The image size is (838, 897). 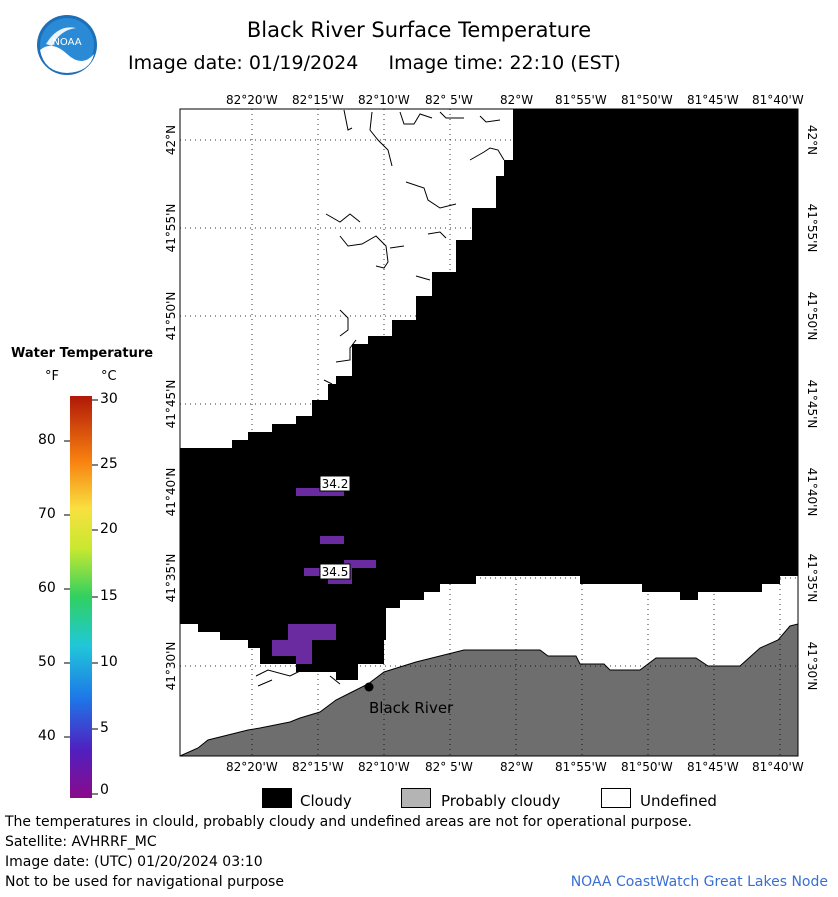 I want to click on colorbar-c-label: 30, so click(x=109, y=399).